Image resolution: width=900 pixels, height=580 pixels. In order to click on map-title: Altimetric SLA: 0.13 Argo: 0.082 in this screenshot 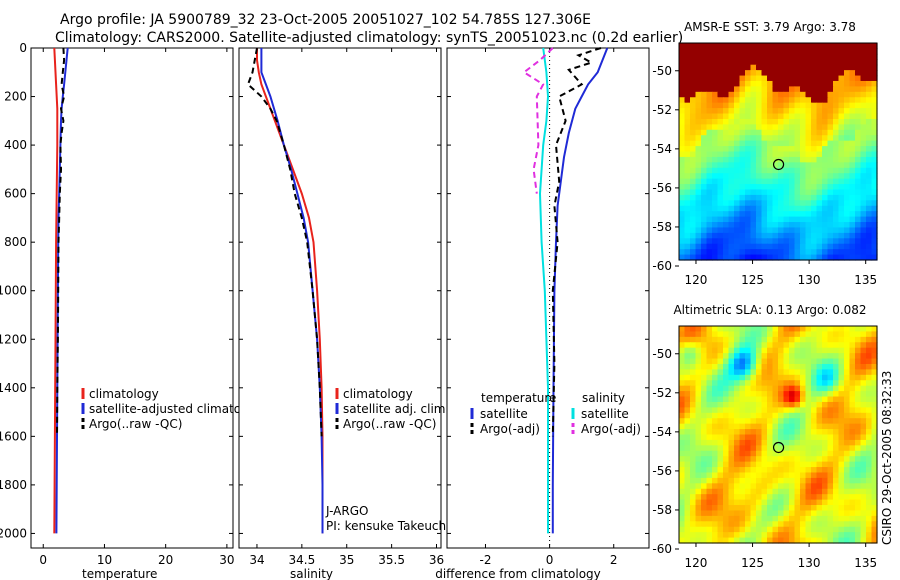, I will do `click(769, 310)`.